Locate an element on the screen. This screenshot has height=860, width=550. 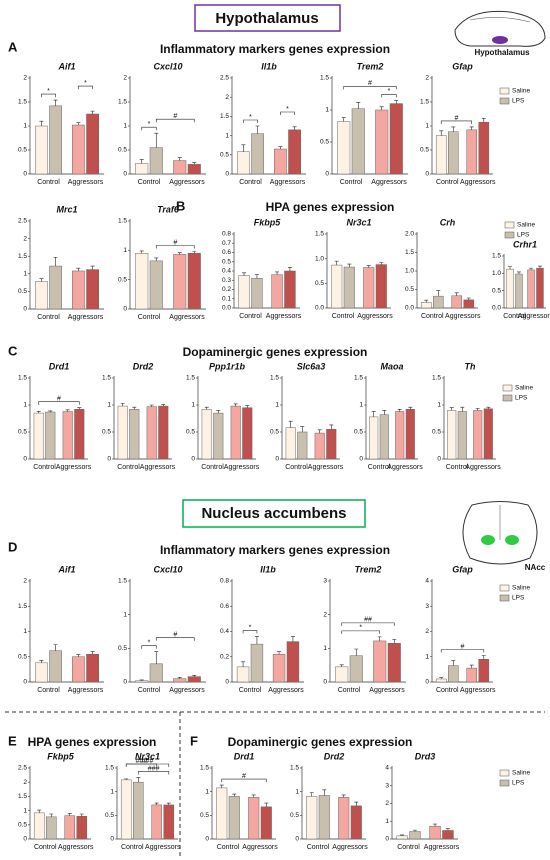
panel-letter: A is located at coordinates (13, 46).